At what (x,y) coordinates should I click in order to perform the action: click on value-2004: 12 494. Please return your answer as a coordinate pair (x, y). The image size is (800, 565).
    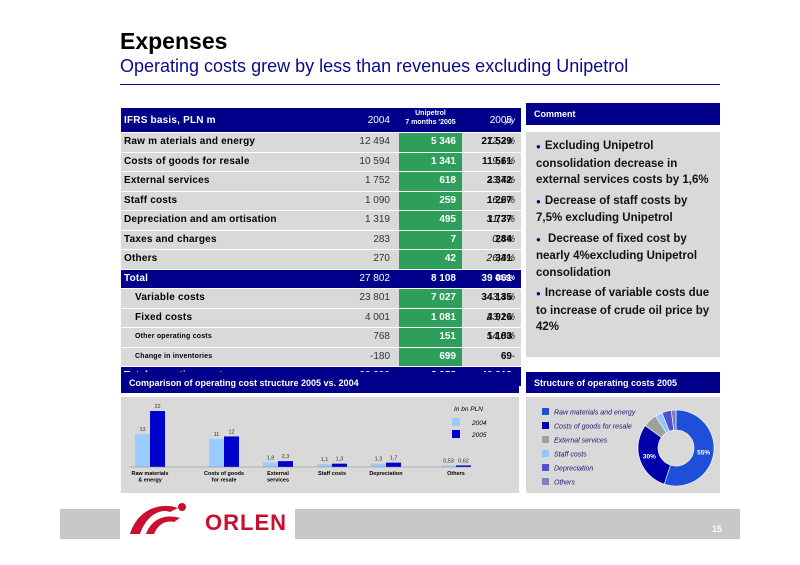
    Looking at the image, I should click on (374, 141).